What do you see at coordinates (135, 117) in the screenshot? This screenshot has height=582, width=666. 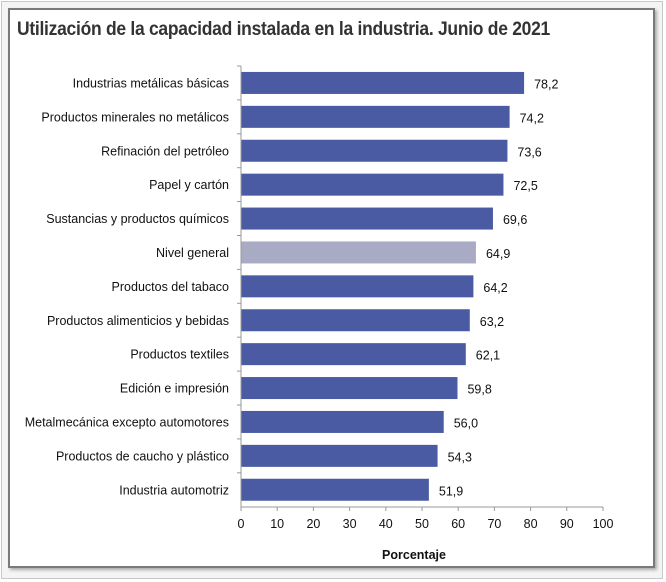 I see `category-label: Productos minerales no metálicos` at bounding box center [135, 117].